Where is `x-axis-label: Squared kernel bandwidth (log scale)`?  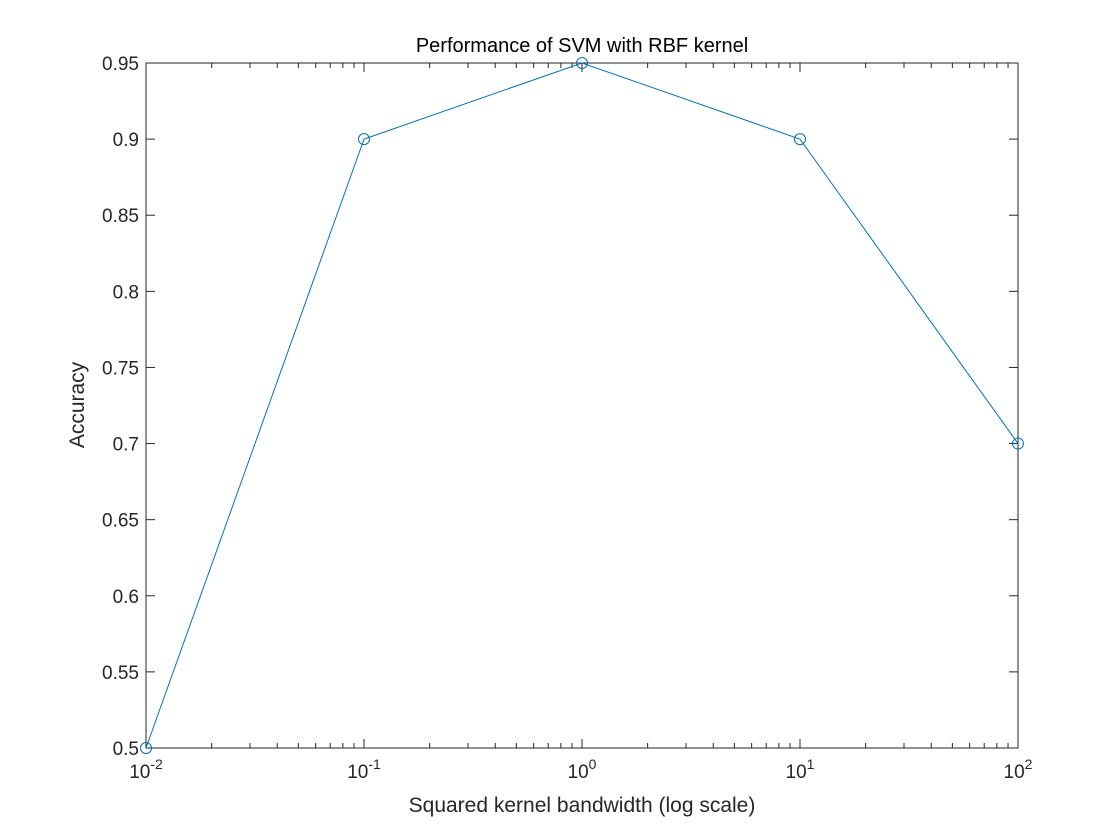 x-axis-label: Squared kernel bandwidth (log scale) is located at coordinates (582, 805).